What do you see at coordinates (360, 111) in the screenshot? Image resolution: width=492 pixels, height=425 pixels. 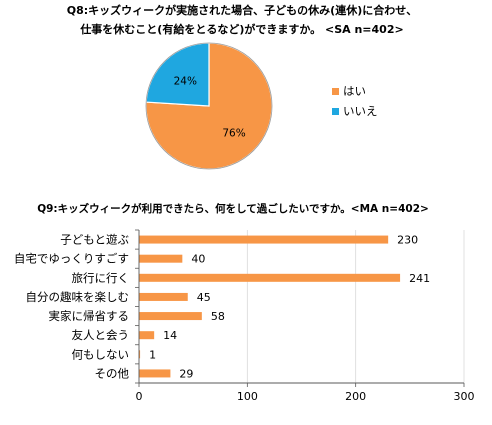 I see `legend-label-1: いいえ` at bounding box center [360, 111].